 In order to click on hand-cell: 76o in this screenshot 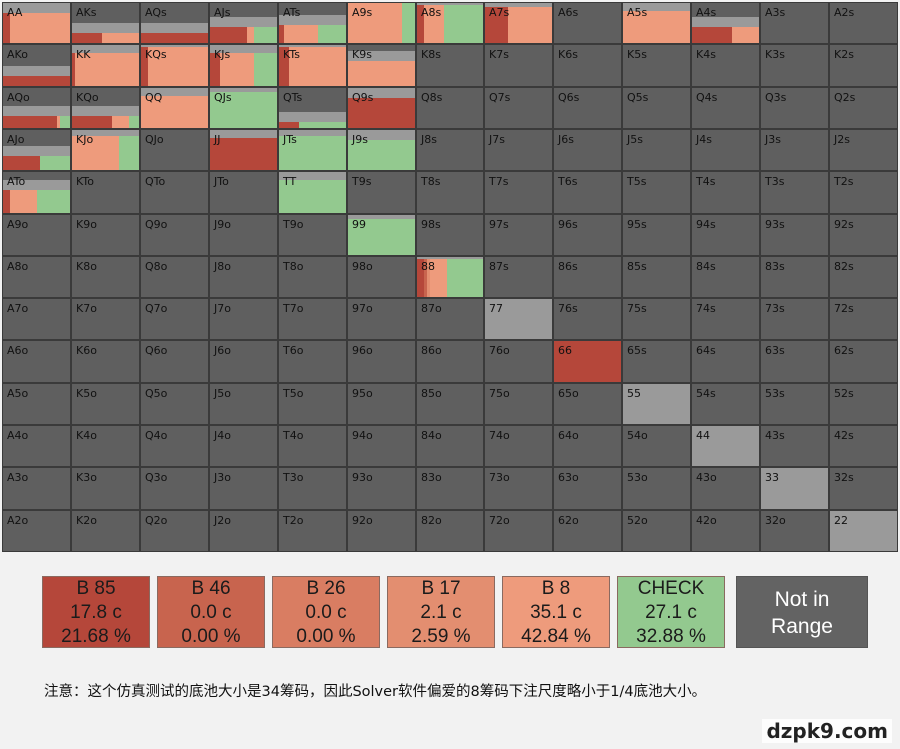, I will do `click(518, 361)`.